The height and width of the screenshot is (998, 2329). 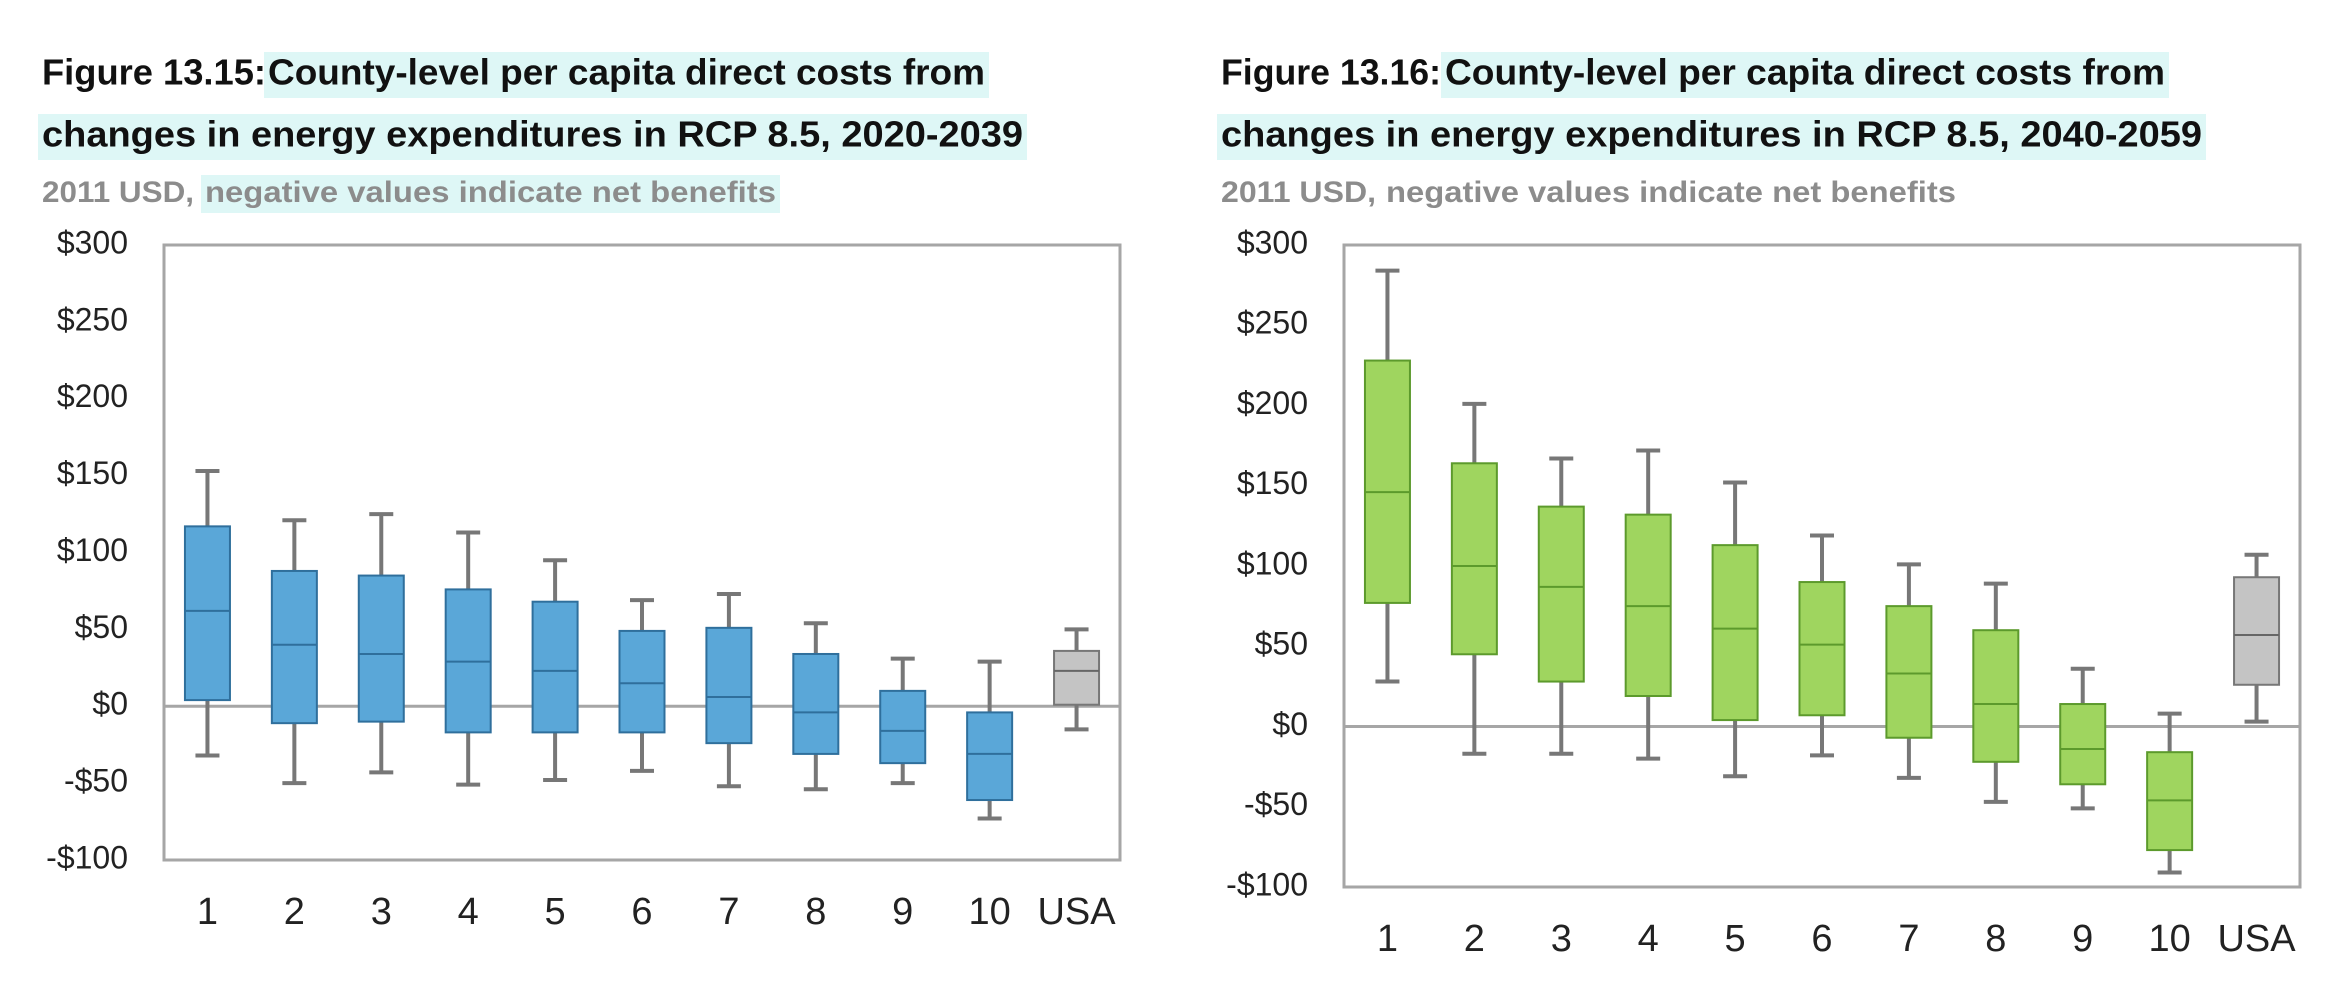 What do you see at coordinates (1331, 72) in the screenshot?
I see `figure-label: Figure 13.16:` at bounding box center [1331, 72].